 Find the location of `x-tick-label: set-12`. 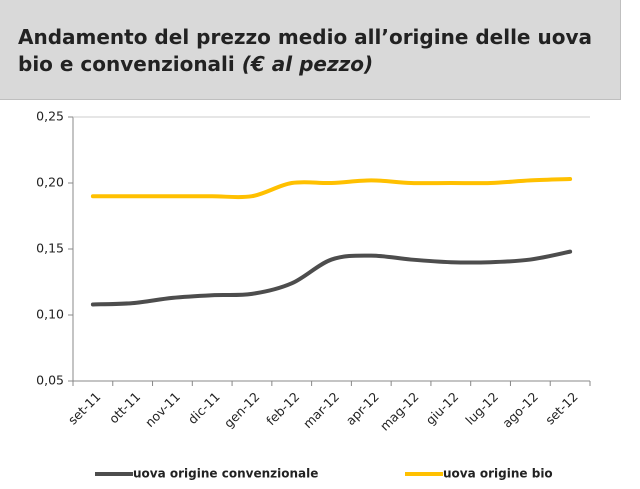

x-tick-label: set-12 is located at coordinates (561, 408).